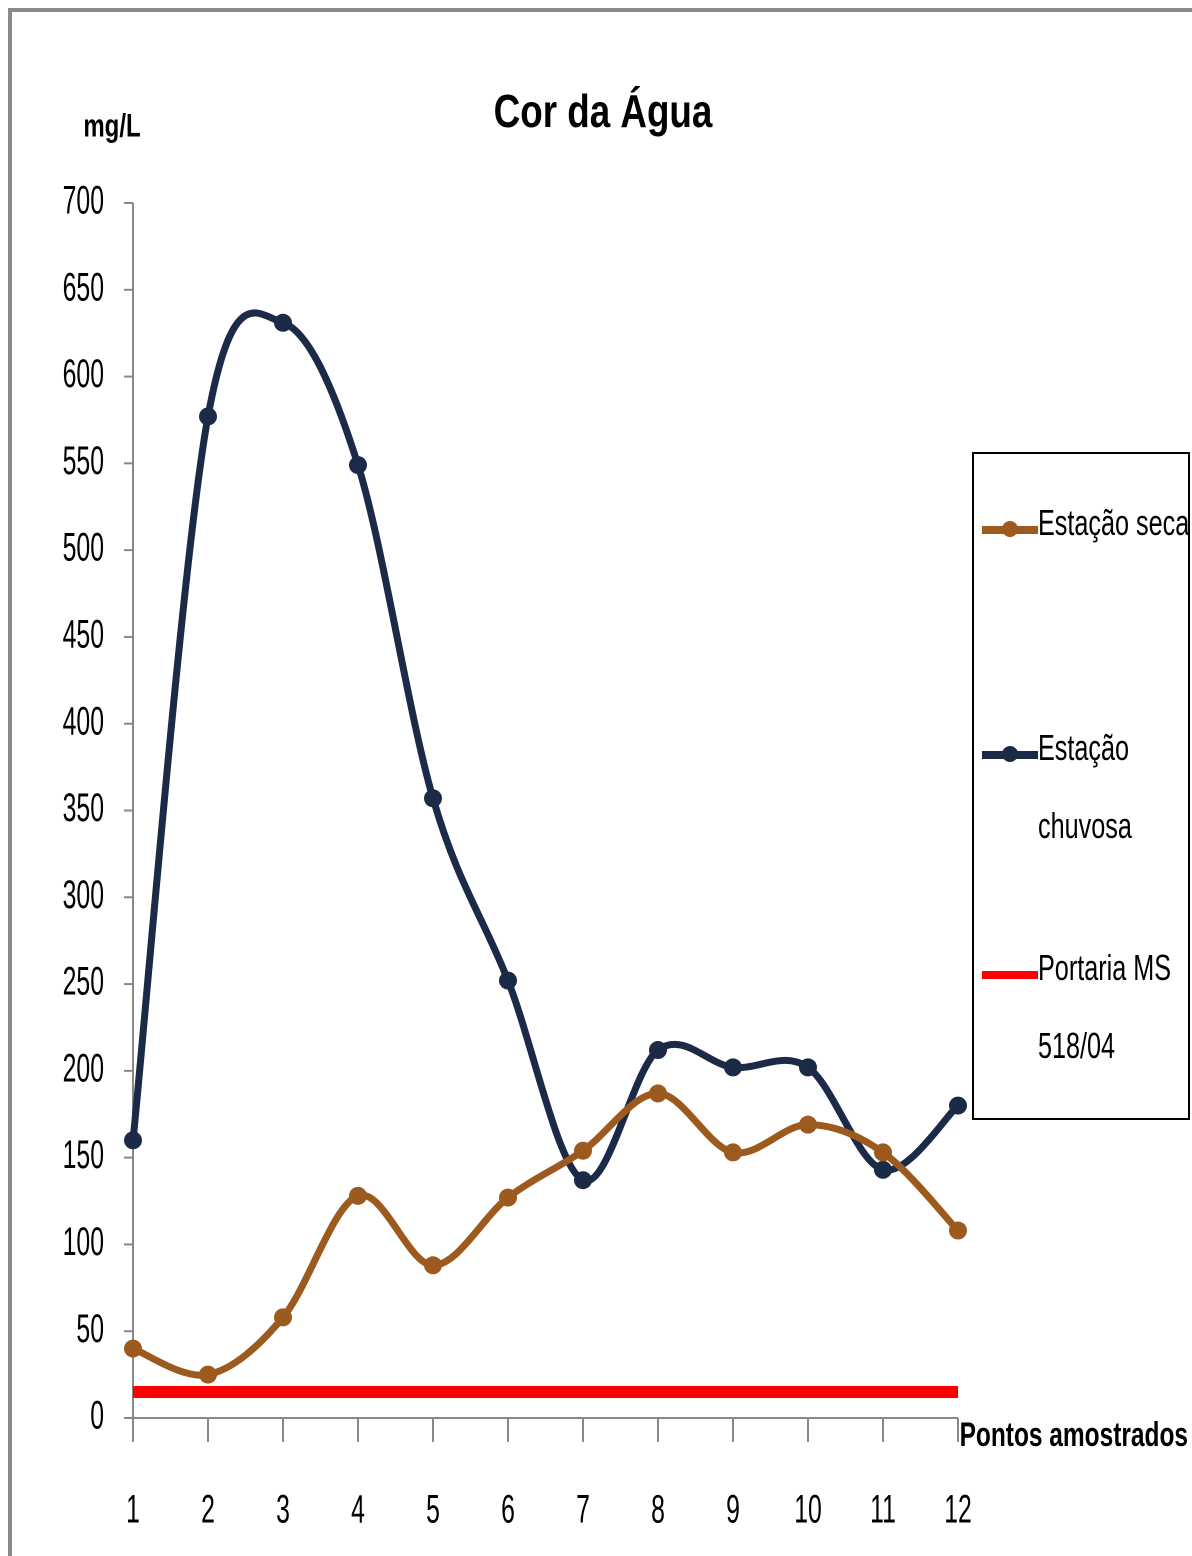 The height and width of the screenshot is (1556, 1192). What do you see at coordinates (83, 548) in the screenshot?
I see `y-tick-label: 500` at bounding box center [83, 548].